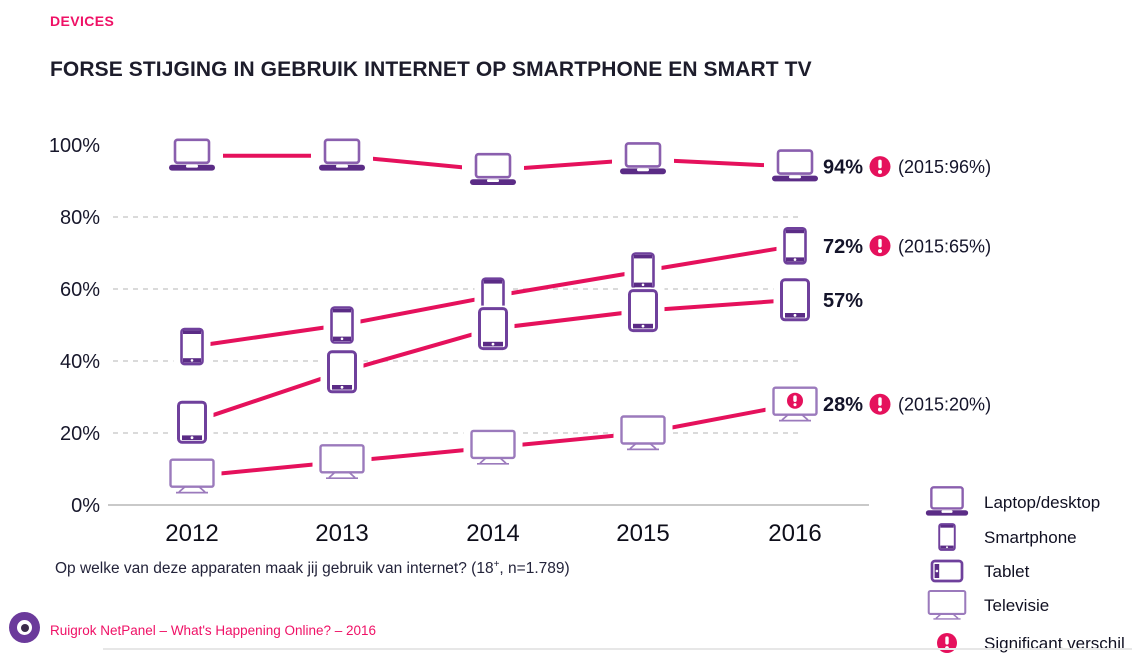  What do you see at coordinates (1016, 605) in the screenshot?
I see `legend-item-label: Televisie` at bounding box center [1016, 605].